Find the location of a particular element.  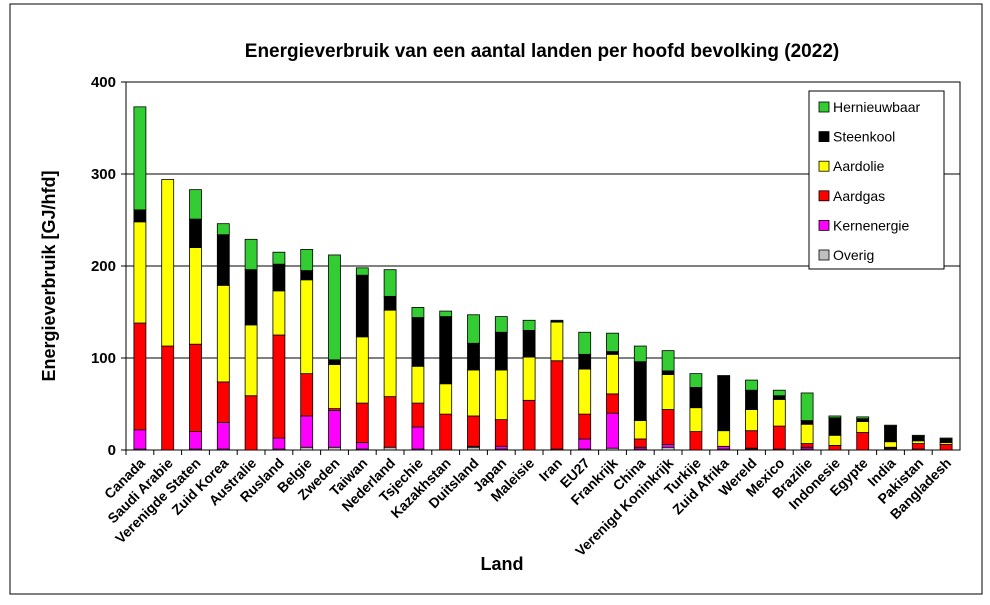

legend-box is located at coordinates (876, 180).